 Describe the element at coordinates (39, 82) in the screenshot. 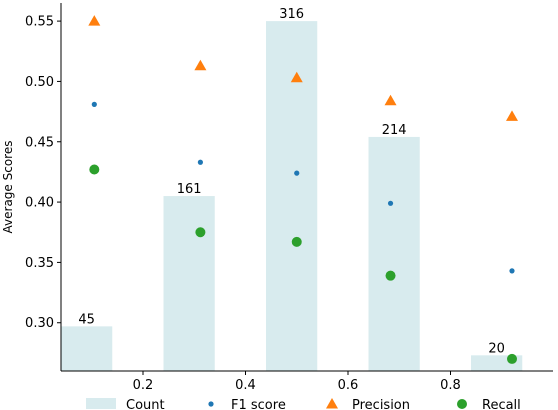

I see `y-tick-label: 0.50` at that location.